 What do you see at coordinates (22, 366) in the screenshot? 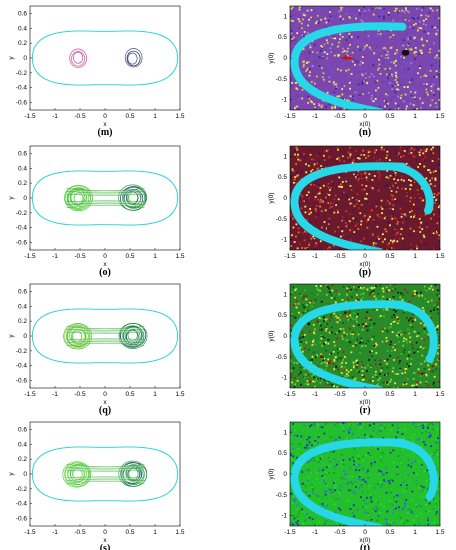
I see `y-tick-label: -0.4` at bounding box center [22, 366].